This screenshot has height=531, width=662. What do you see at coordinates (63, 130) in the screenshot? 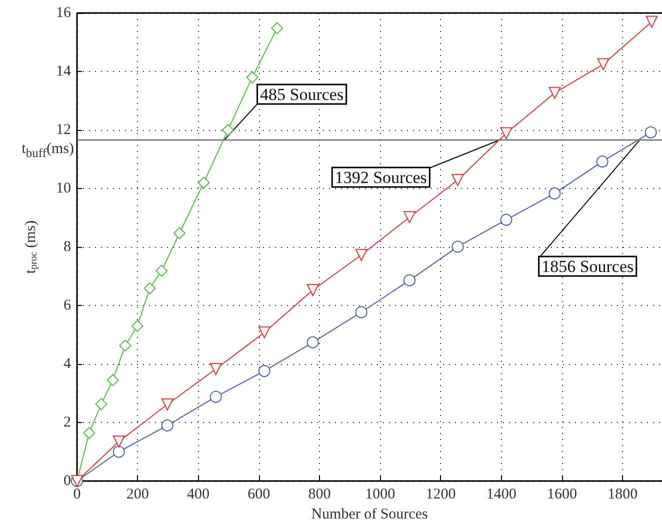
I see `y-tick-label: 12` at bounding box center [63, 130].